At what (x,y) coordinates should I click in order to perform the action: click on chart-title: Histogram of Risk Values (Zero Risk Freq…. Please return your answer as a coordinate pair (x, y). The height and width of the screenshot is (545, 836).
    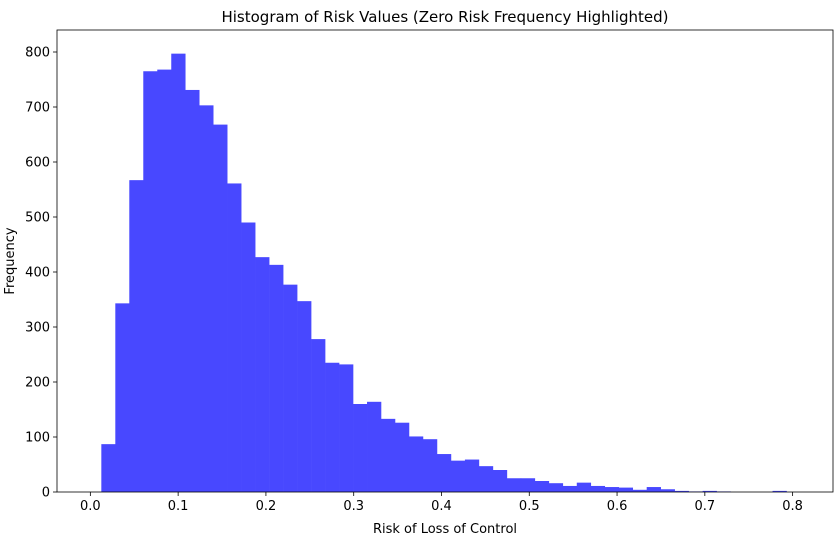
    Looking at the image, I should click on (444, 17).